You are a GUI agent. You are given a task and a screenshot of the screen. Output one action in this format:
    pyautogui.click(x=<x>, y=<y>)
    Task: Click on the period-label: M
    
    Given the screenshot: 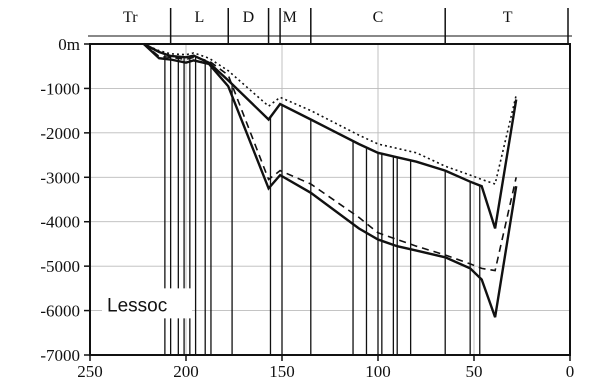 What is the action you would take?
    pyautogui.click(x=290, y=17)
    